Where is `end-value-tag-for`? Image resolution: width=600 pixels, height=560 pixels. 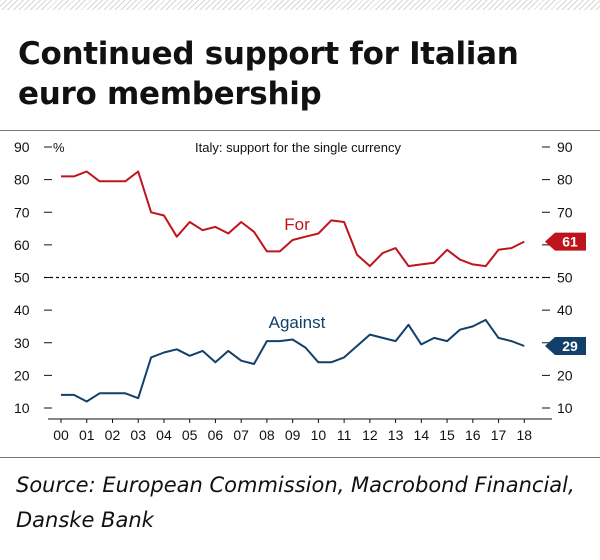
end-value-tag-for is located at coordinates (565, 241).